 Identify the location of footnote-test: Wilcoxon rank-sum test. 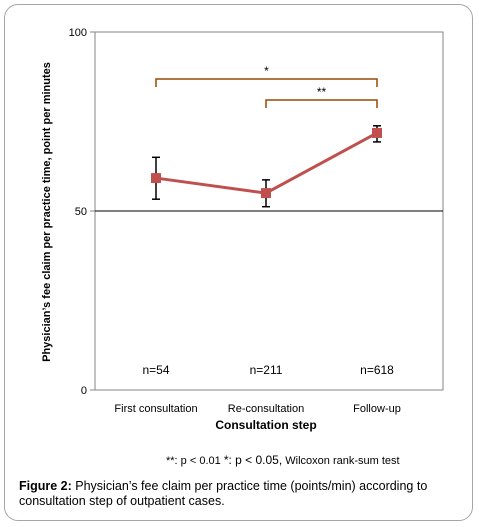
(342, 461).